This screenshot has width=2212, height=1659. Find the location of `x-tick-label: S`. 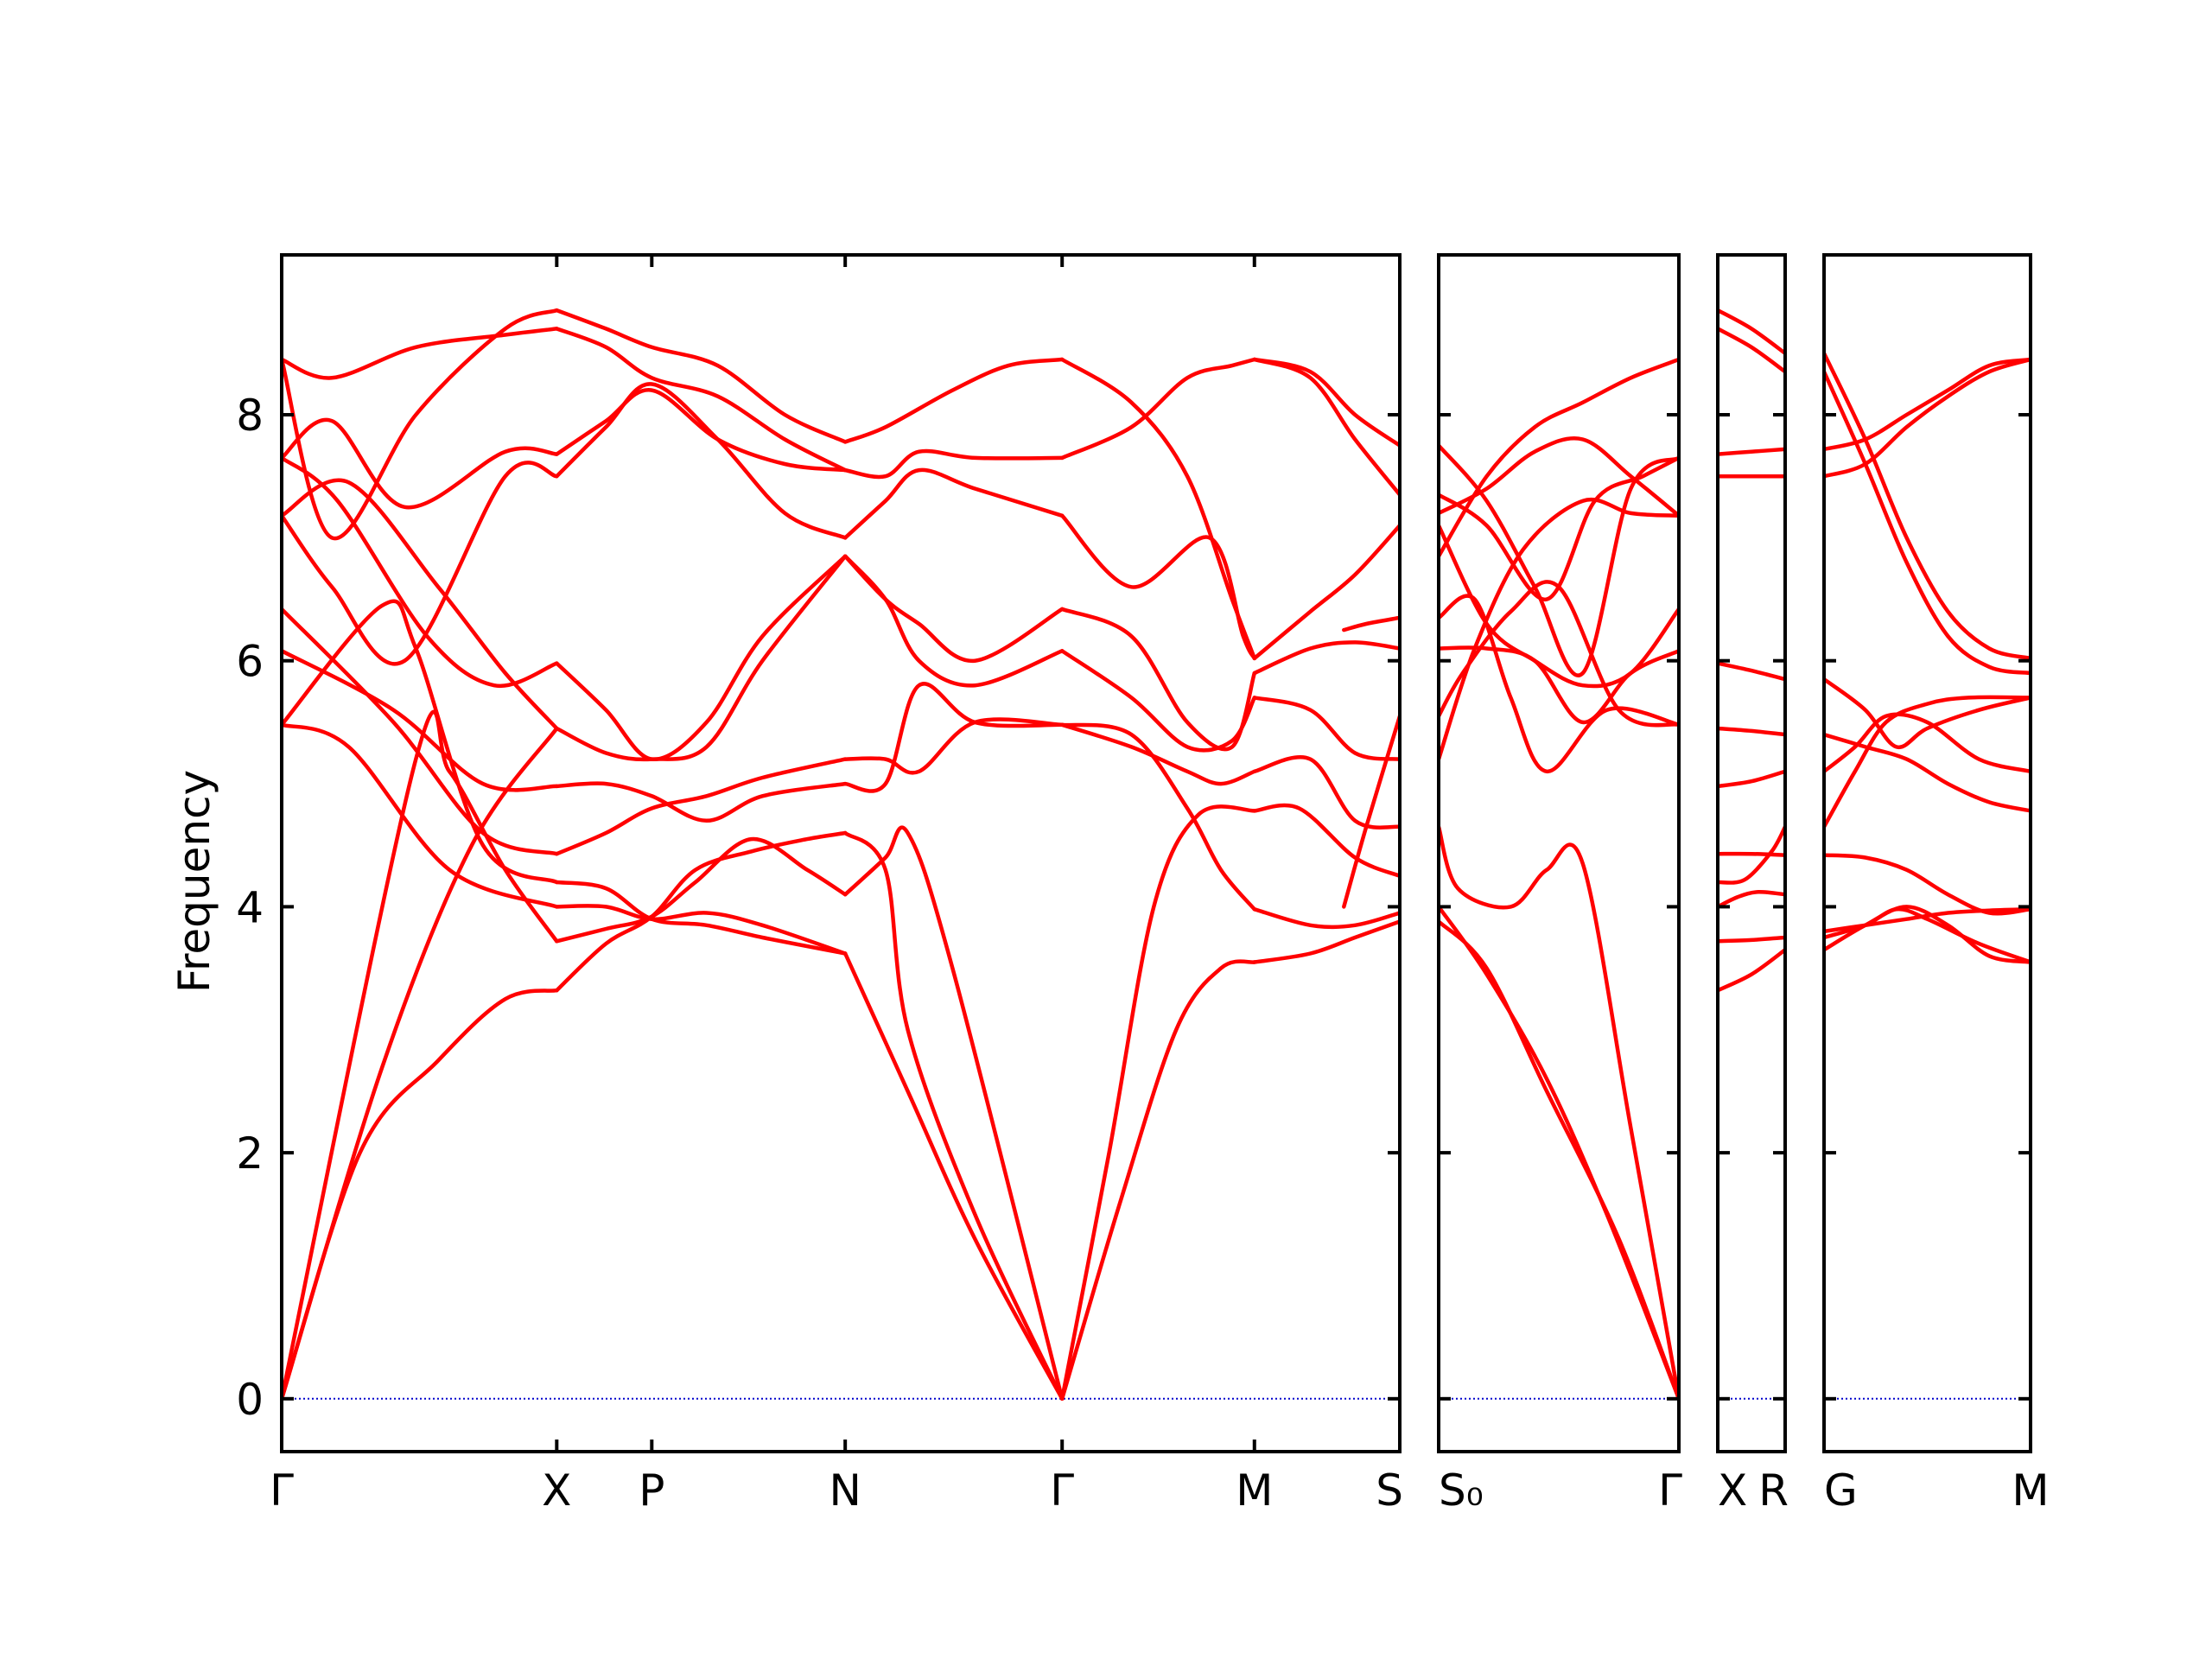

x-tick-label: S is located at coordinates (1389, 1490).